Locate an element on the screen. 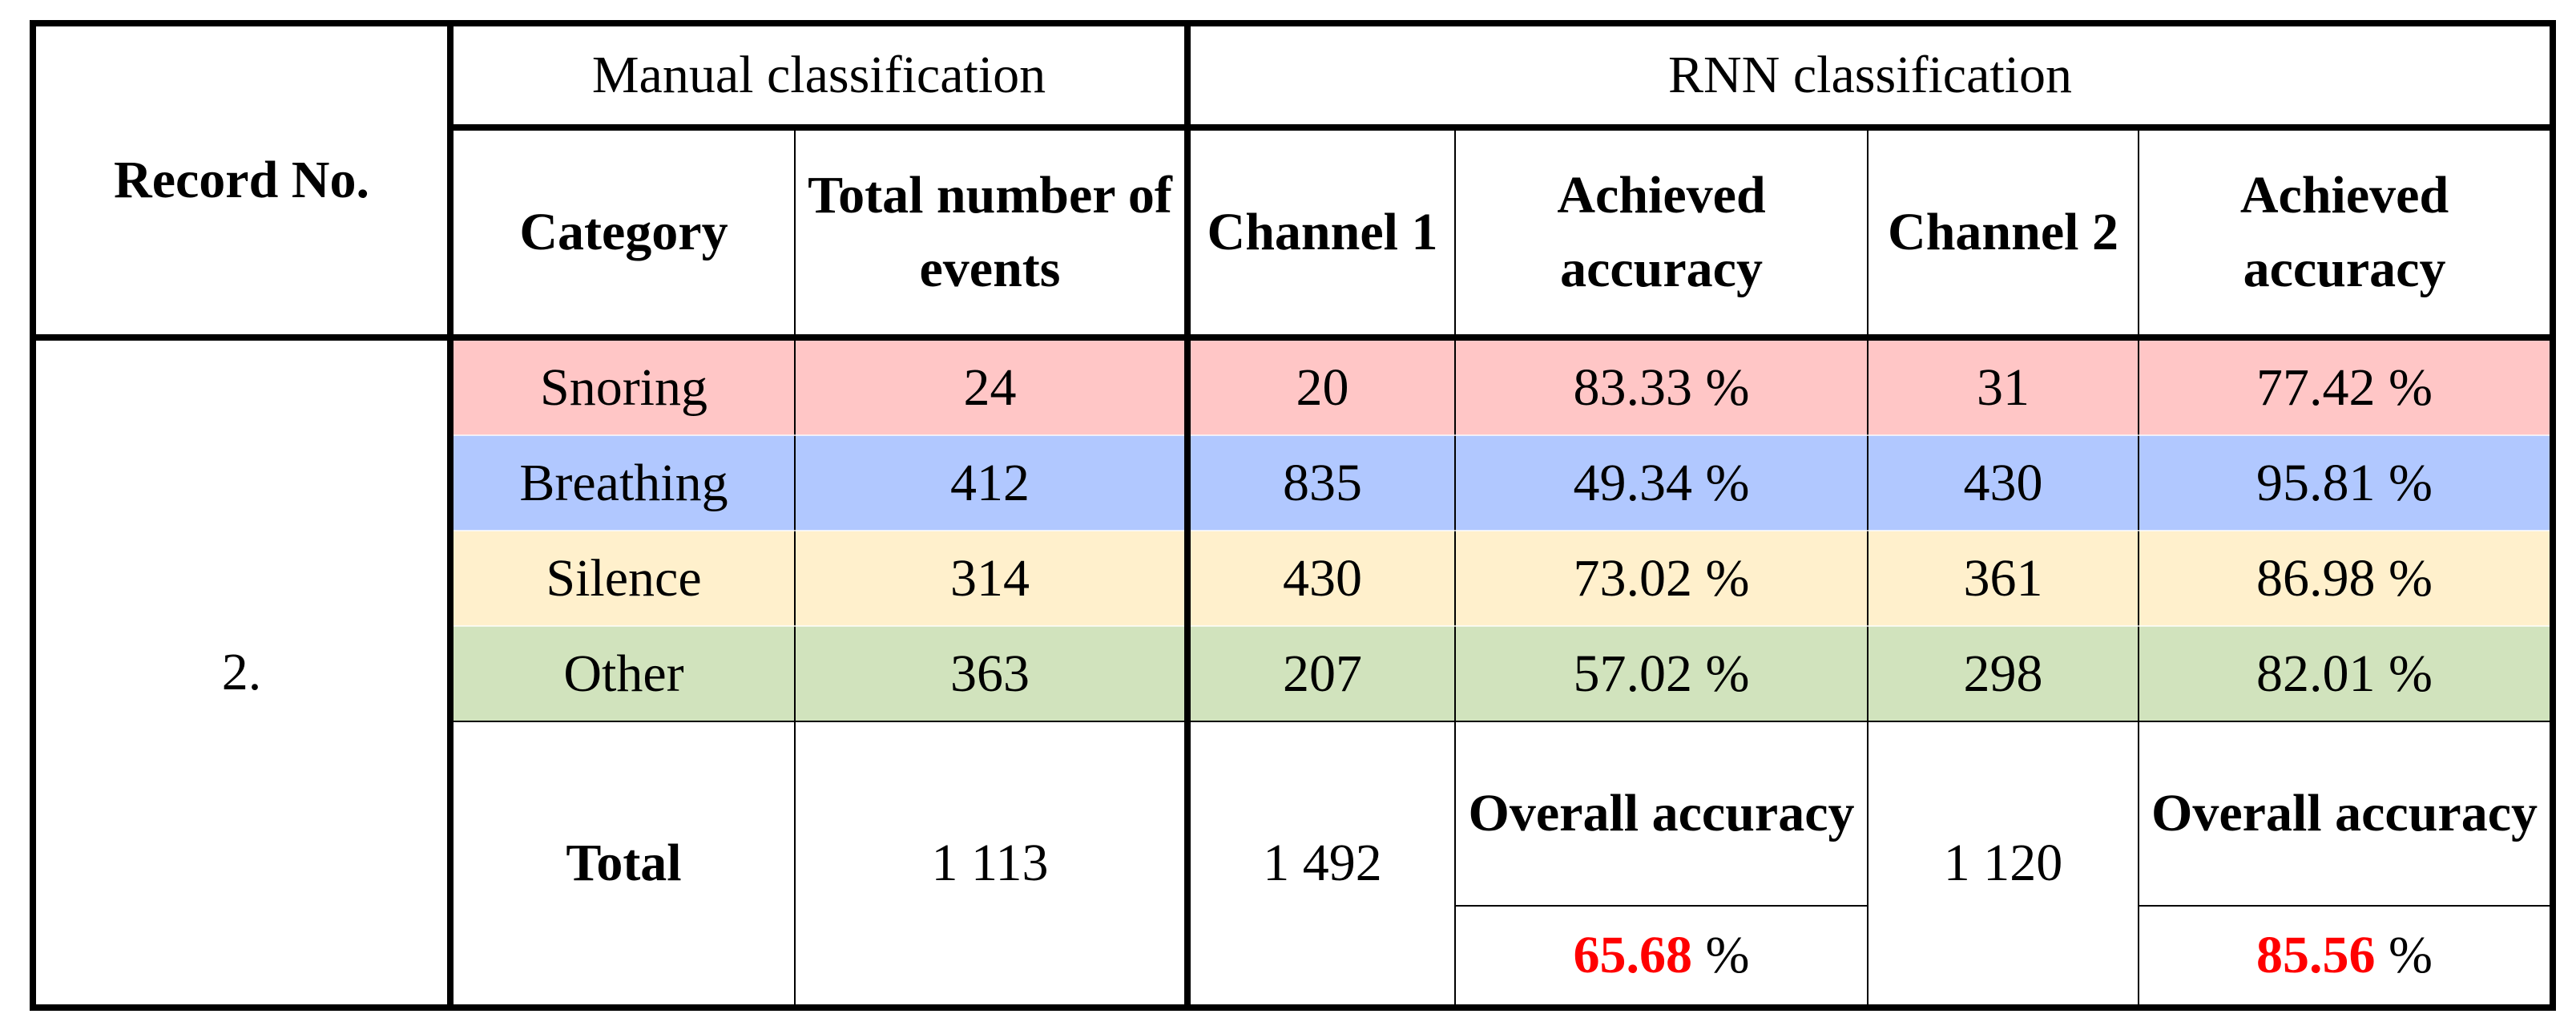 Image resolution: width=2576 pixels, height=1026 pixels. column-header: Channel 2 is located at coordinates (2003, 234).